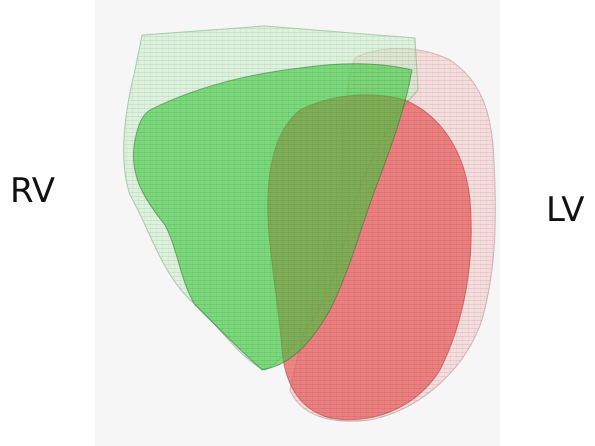 The image size is (595, 446). What do you see at coordinates (565, 210) in the screenshot?
I see `lv-label: LV` at bounding box center [565, 210].